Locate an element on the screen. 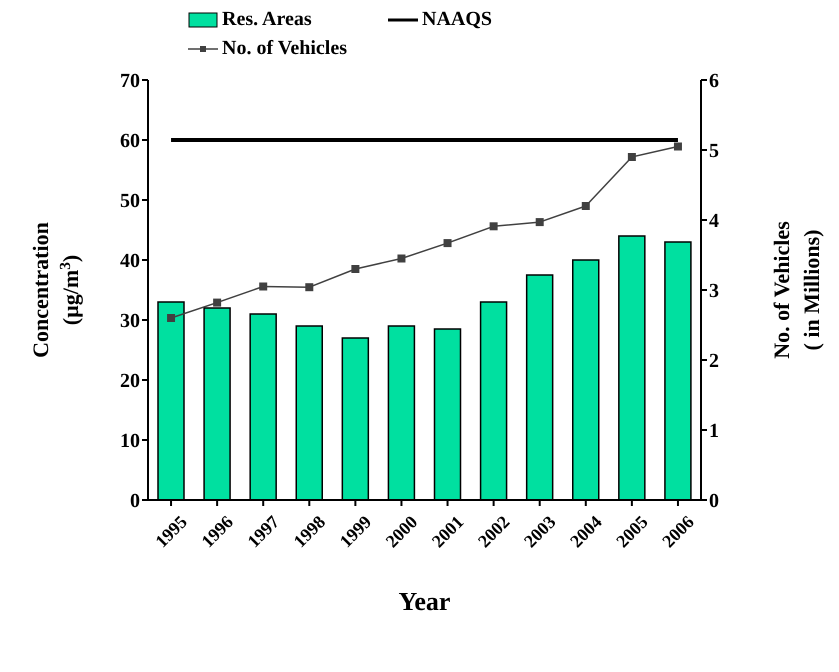  y-tick-label: 70 is located at coordinates (130, 81).